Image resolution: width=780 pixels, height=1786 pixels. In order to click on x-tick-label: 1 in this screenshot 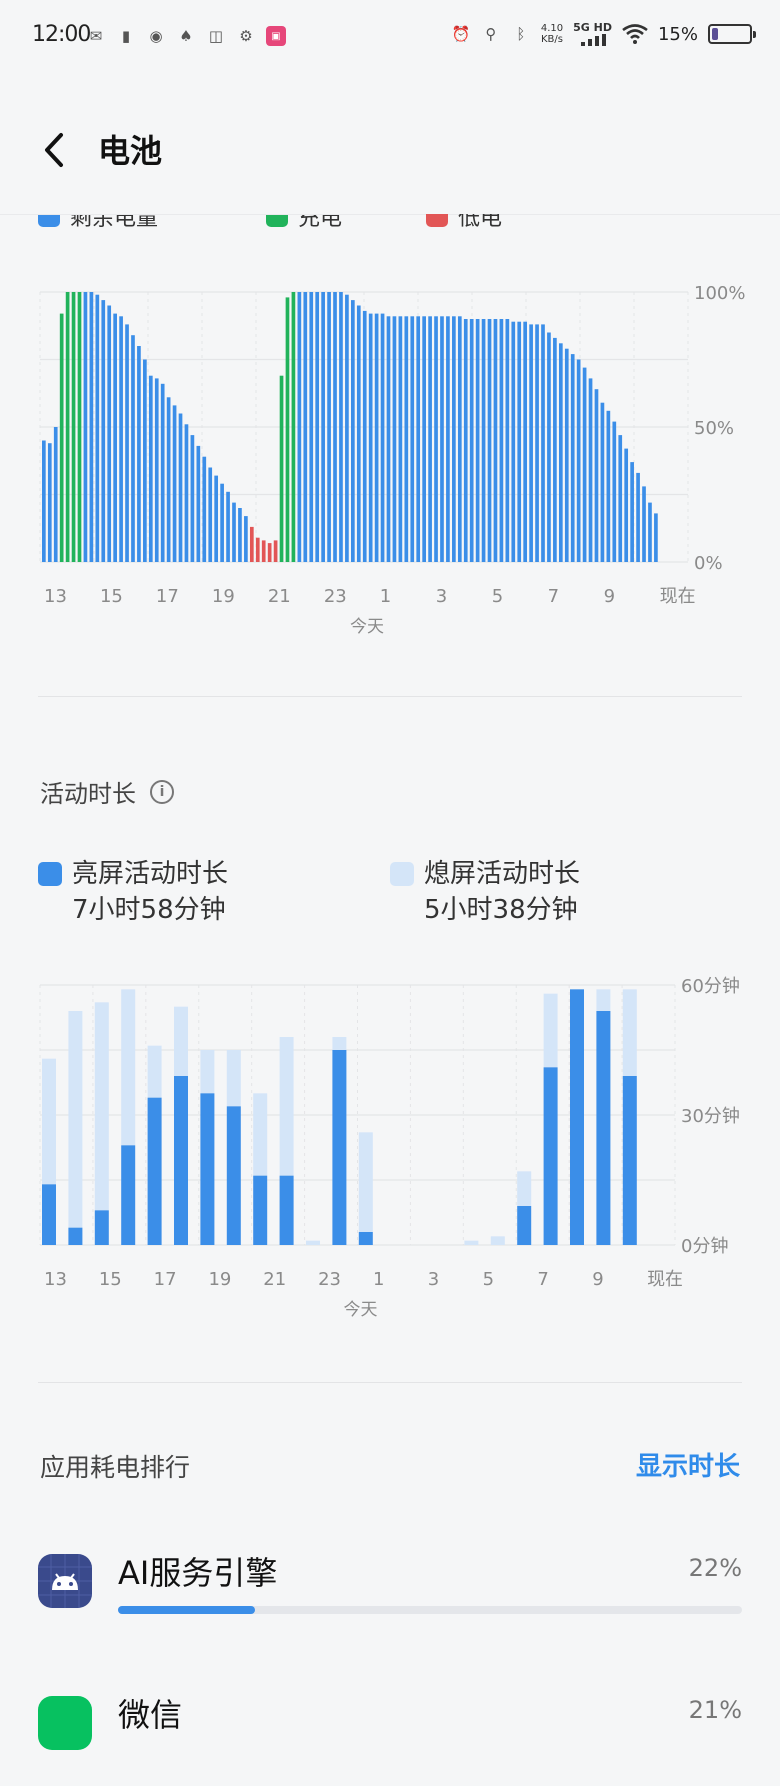, I will do `click(385, 596)`.